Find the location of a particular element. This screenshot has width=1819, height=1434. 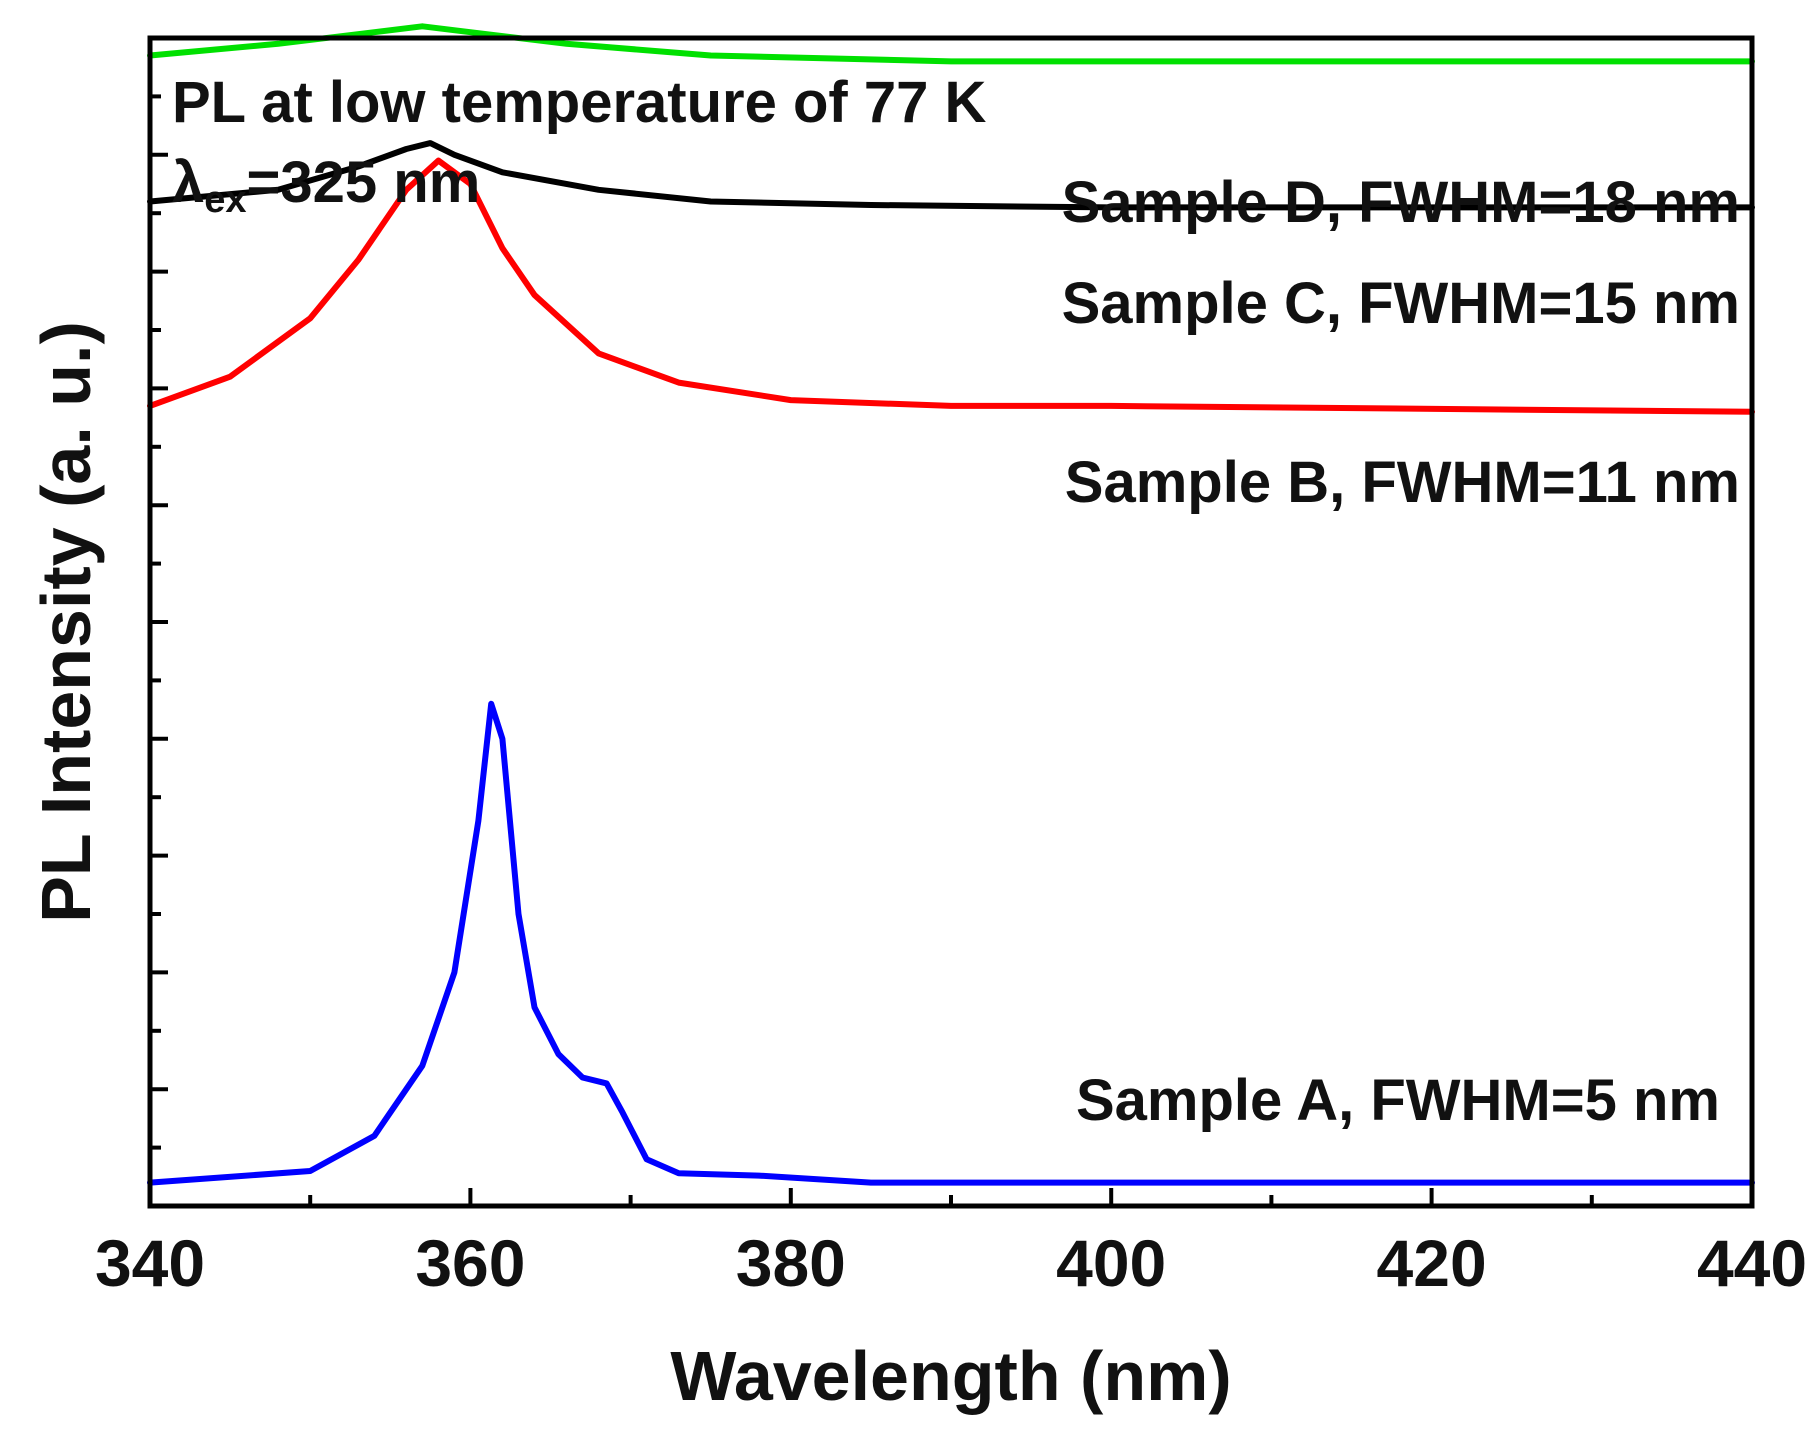

x-tick-labels: 340 360 380 400 420 440 is located at coordinates (951, 1263).